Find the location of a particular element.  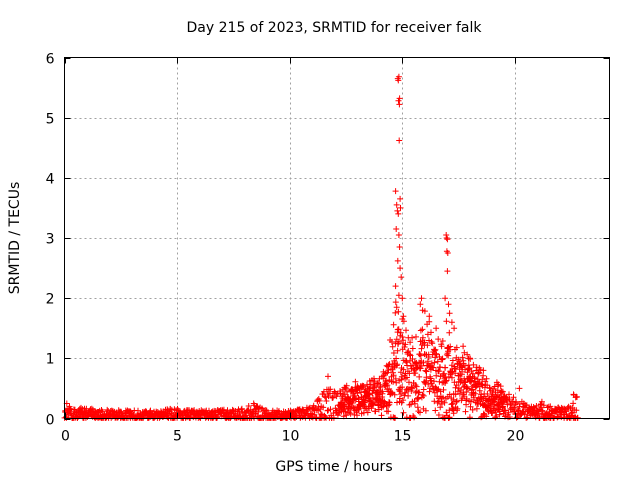

x-tick-label: 10 is located at coordinates (291, 437).